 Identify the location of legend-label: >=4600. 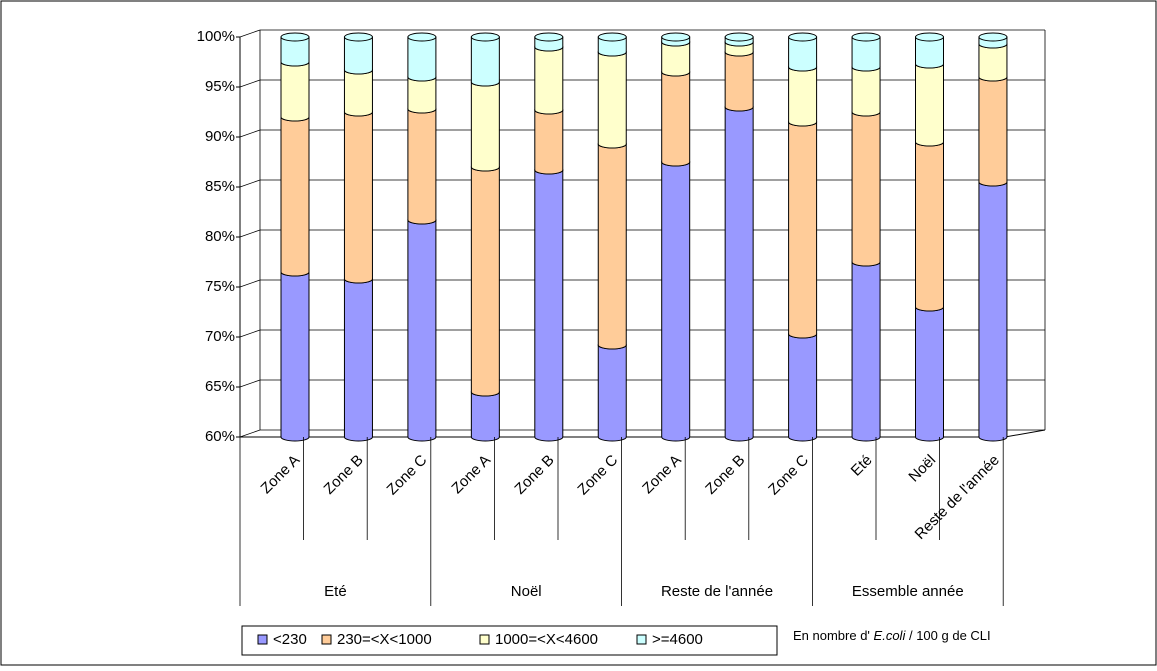
(677, 639).